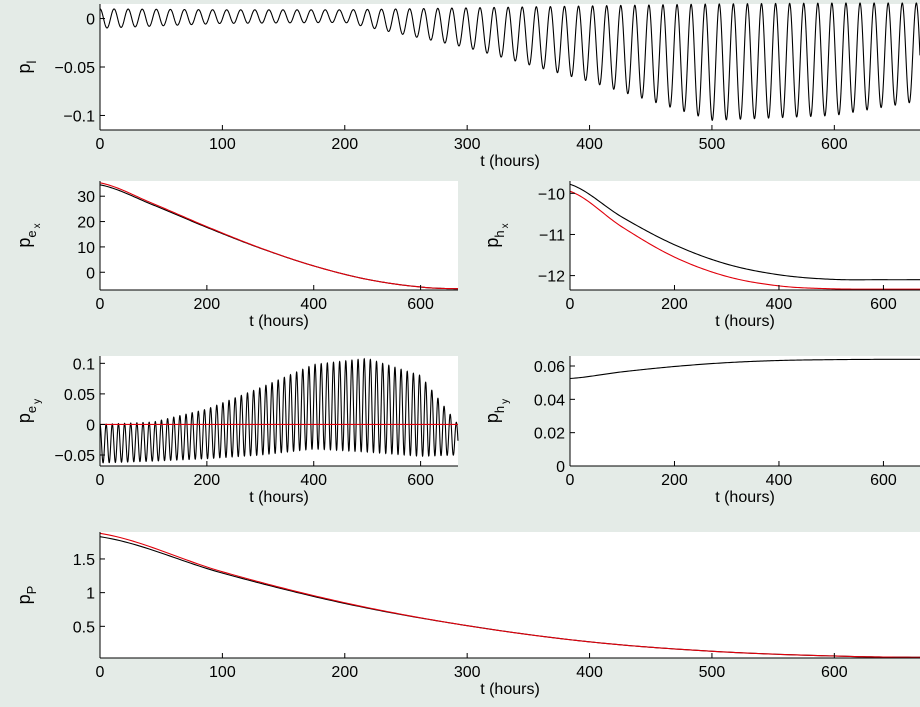 This screenshot has height=707, width=920. What do you see at coordinates (100, 304) in the screenshot?
I see `pex-xtick-label: 0` at bounding box center [100, 304].